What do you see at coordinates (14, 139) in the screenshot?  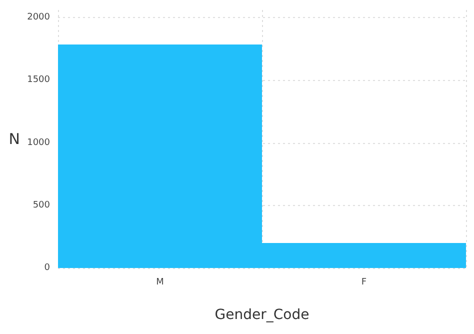 I see `y-axis-title: N` at bounding box center [14, 139].